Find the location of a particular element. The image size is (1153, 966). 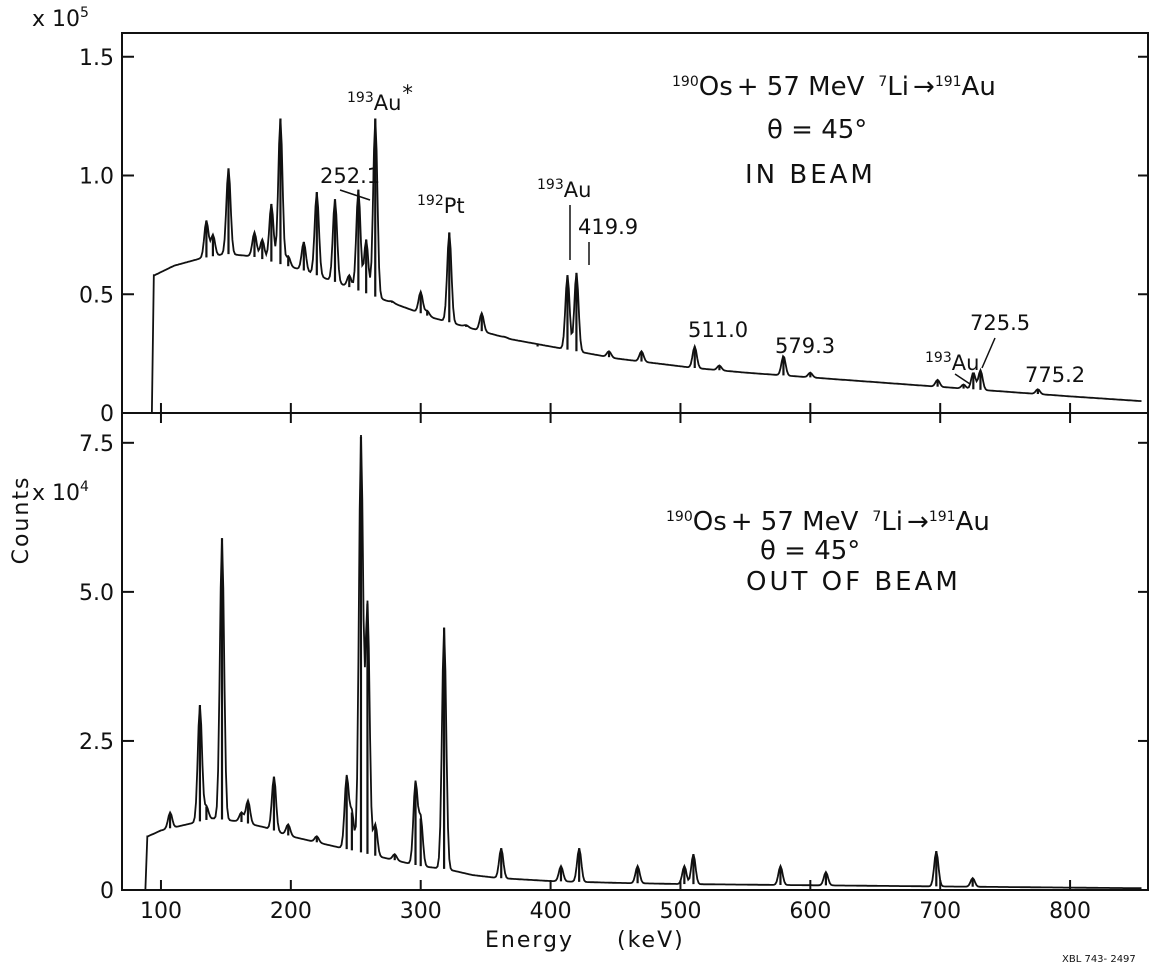

top-y-tick-label: 0.5 is located at coordinates (96, 295).